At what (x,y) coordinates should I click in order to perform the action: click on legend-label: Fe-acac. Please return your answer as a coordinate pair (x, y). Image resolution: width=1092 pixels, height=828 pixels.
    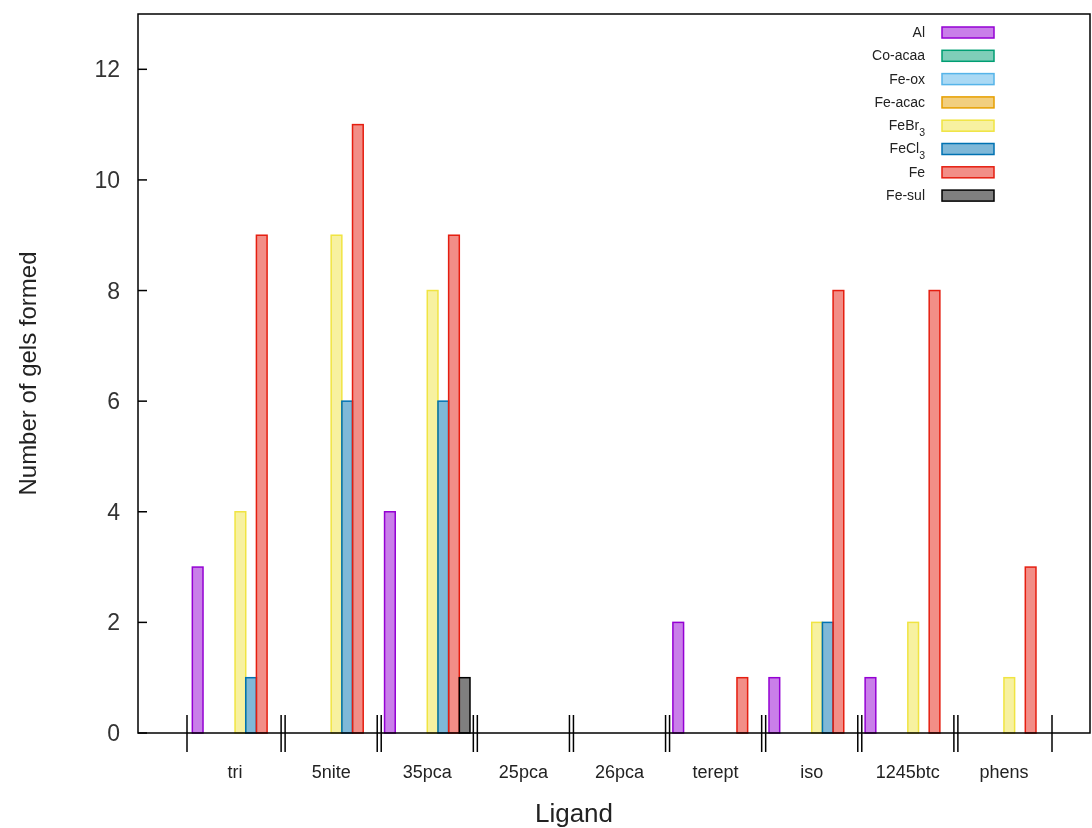
    Looking at the image, I should click on (899, 101).